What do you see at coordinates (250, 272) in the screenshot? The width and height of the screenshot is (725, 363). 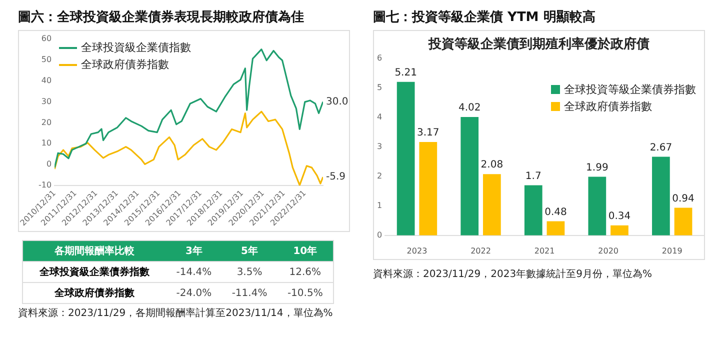 I see `data-label: 3.5%` at bounding box center [250, 272].